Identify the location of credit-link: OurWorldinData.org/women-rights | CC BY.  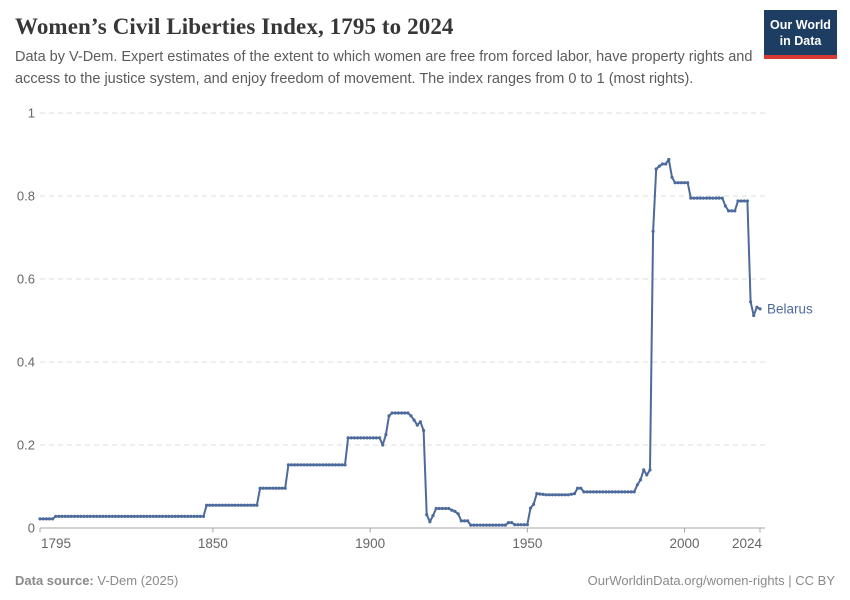
(711, 580).